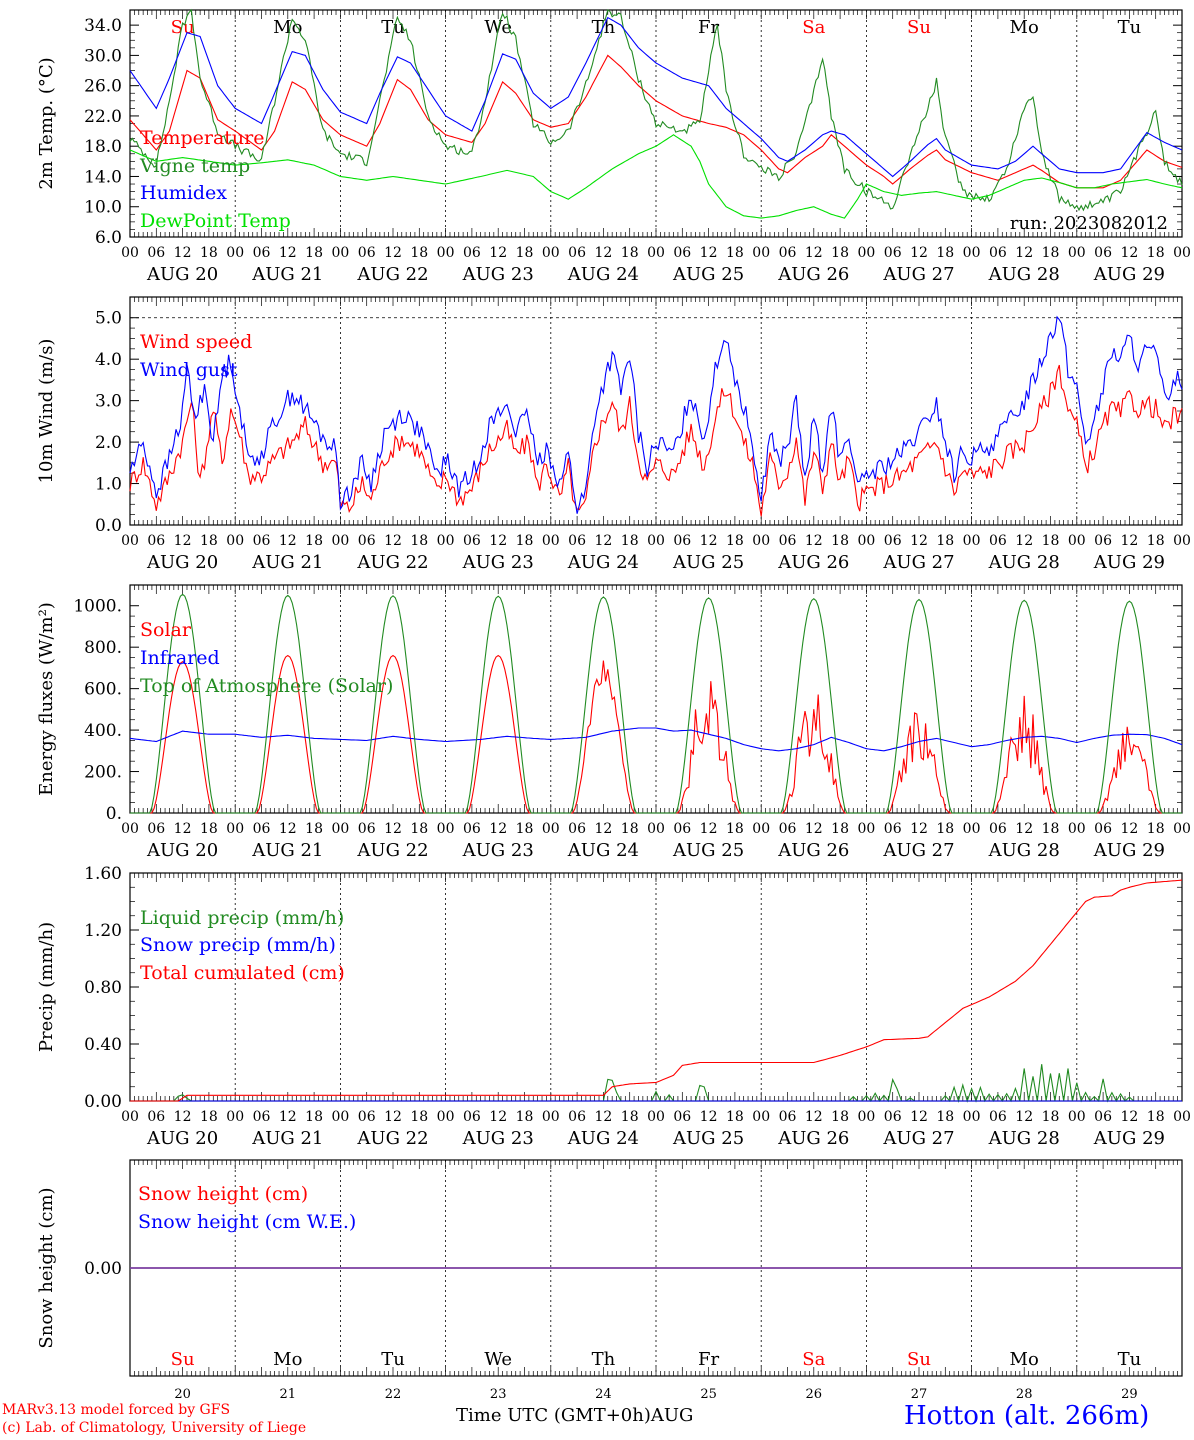 Image resolution: width=1194 pixels, height=1440 pixels. I want to click on day-number: 27, so click(919, 1394).